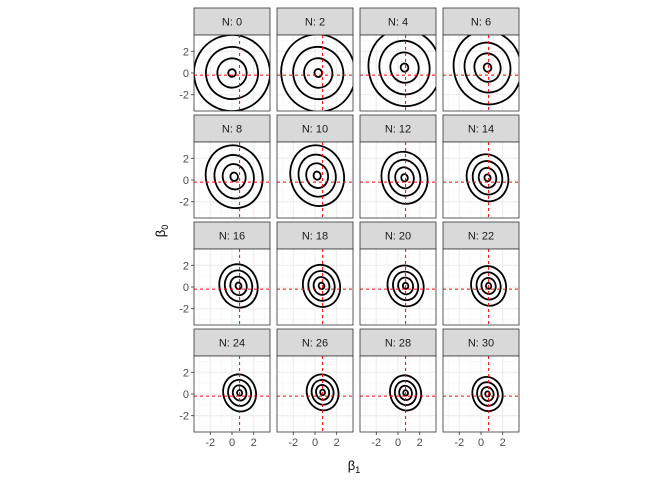  I want to click on facet-strip-label: N: 10, so click(315, 130).